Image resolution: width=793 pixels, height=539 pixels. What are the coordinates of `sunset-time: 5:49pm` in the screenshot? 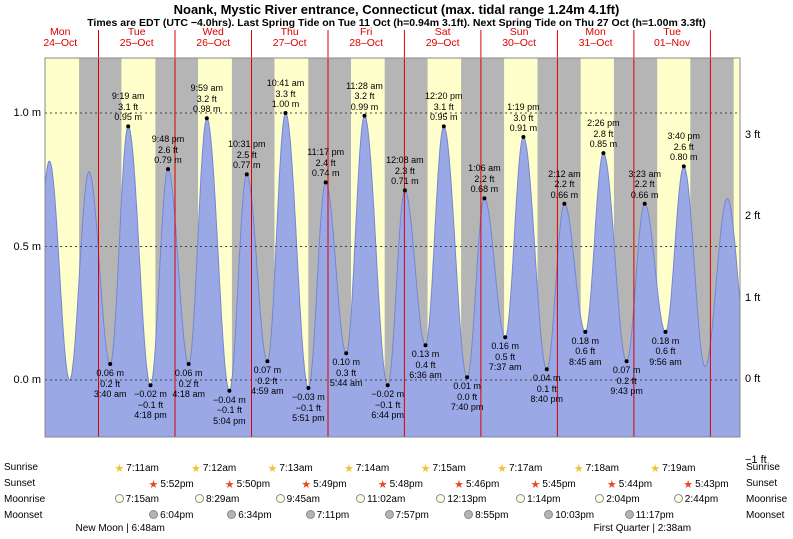 It's located at (330, 484).